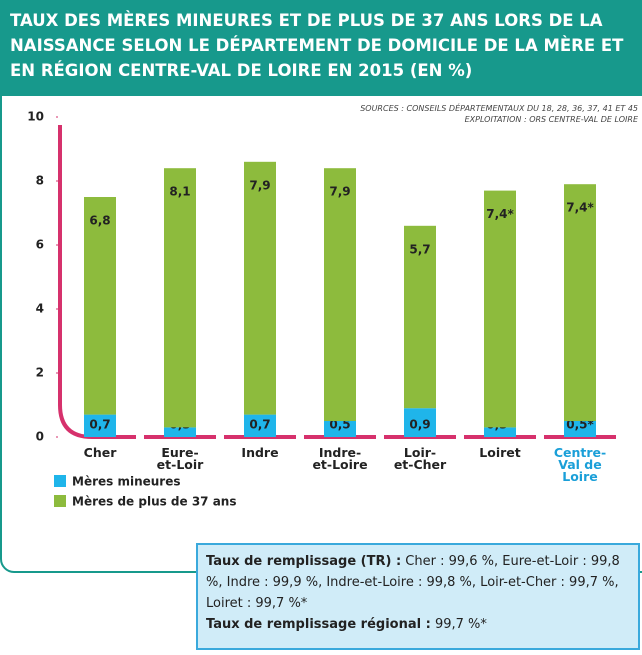 The height and width of the screenshot is (655, 642). I want to click on data-label: 6,8, so click(99, 221).